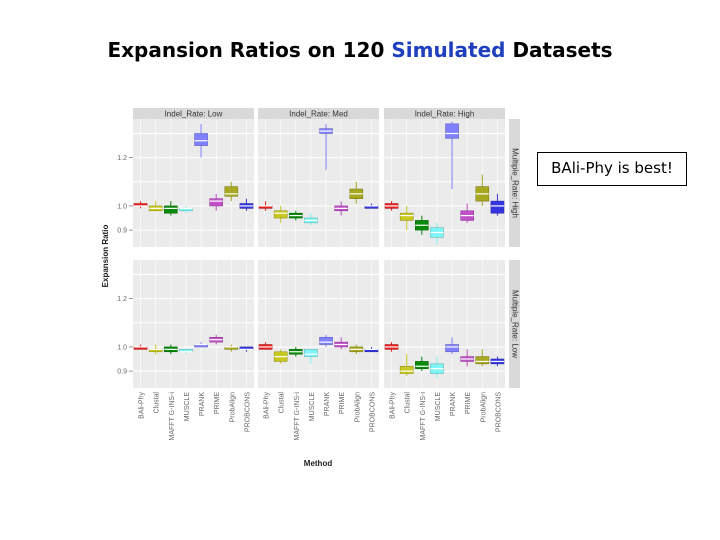 Image resolution: width=720 pixels, height=540 pixels. I want to click on x-axis-label: Method, so click(318, 463).